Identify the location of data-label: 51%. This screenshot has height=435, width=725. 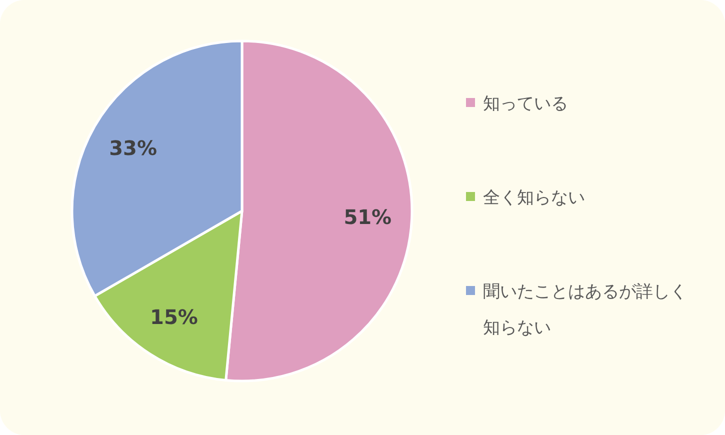
(368, 216).